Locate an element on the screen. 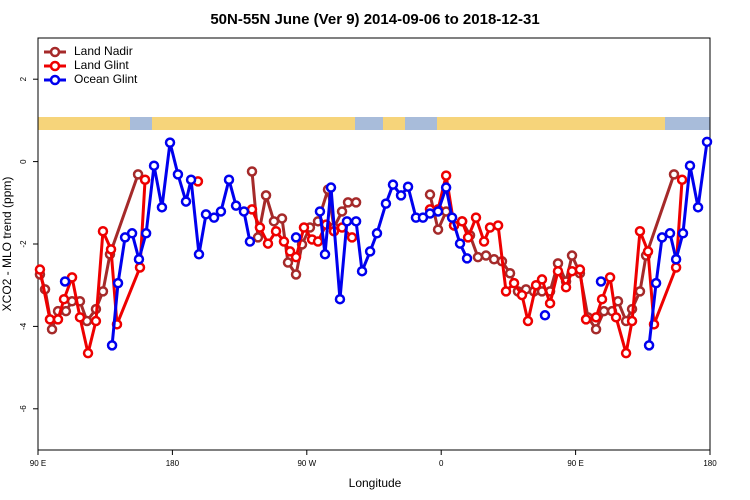  map-strip is located at coordinates (374, 123).